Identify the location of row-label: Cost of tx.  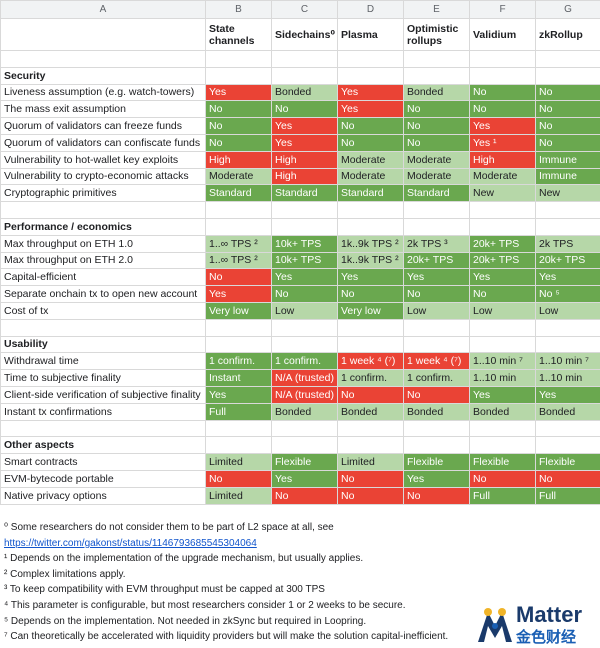
(103, 310).